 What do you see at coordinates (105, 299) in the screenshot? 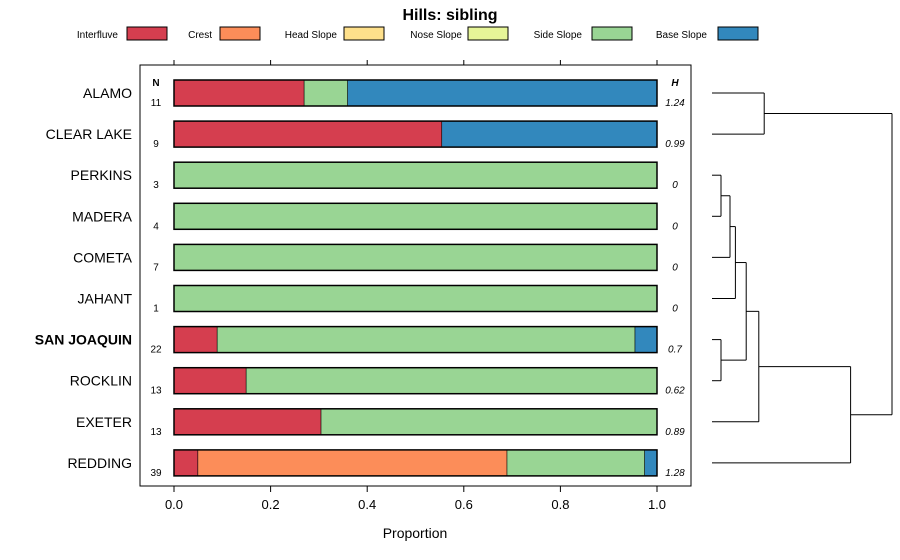
I see `row-label: JAHANT` at bounding box center [105, 299].